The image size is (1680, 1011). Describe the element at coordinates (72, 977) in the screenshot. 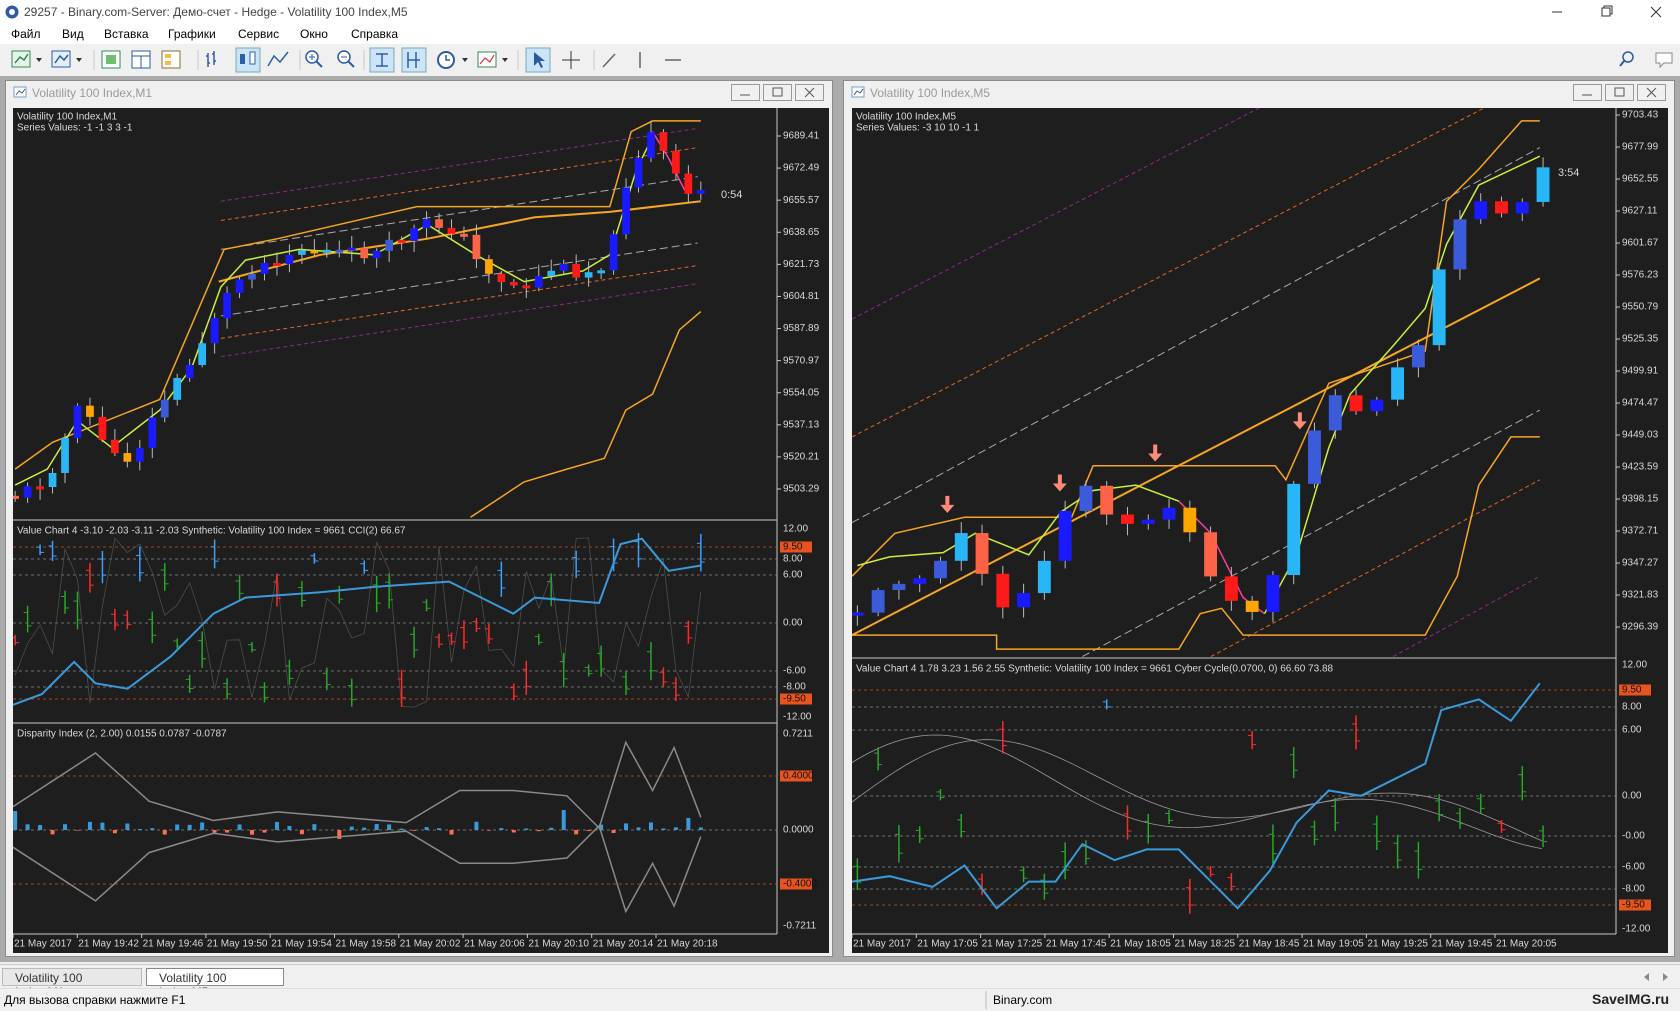

I see `chart-tab: Volatility 100 Index,M1` at that location.